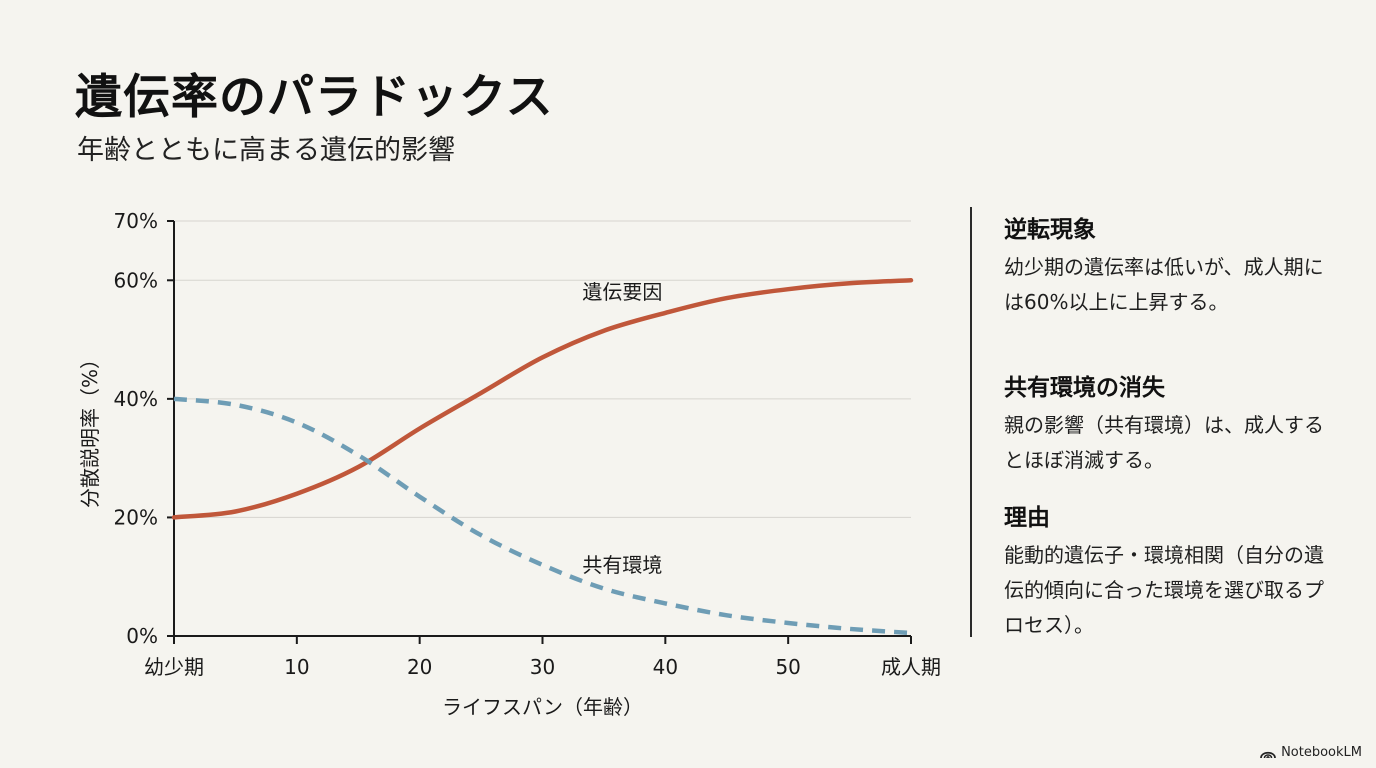 The height and width of the screenshot is (768, 1376). Describe the element at coordinates (1084, 388) in the screenshot. I see `sidebar-heading: 共有環境の消失` at that location.